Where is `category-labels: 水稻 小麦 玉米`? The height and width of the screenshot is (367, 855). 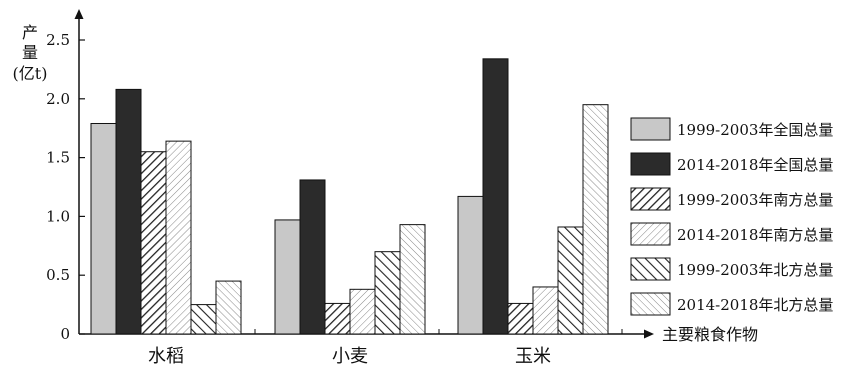 category-labels: 水稻 小麦 玉米 is located at coordinates (385, 348).